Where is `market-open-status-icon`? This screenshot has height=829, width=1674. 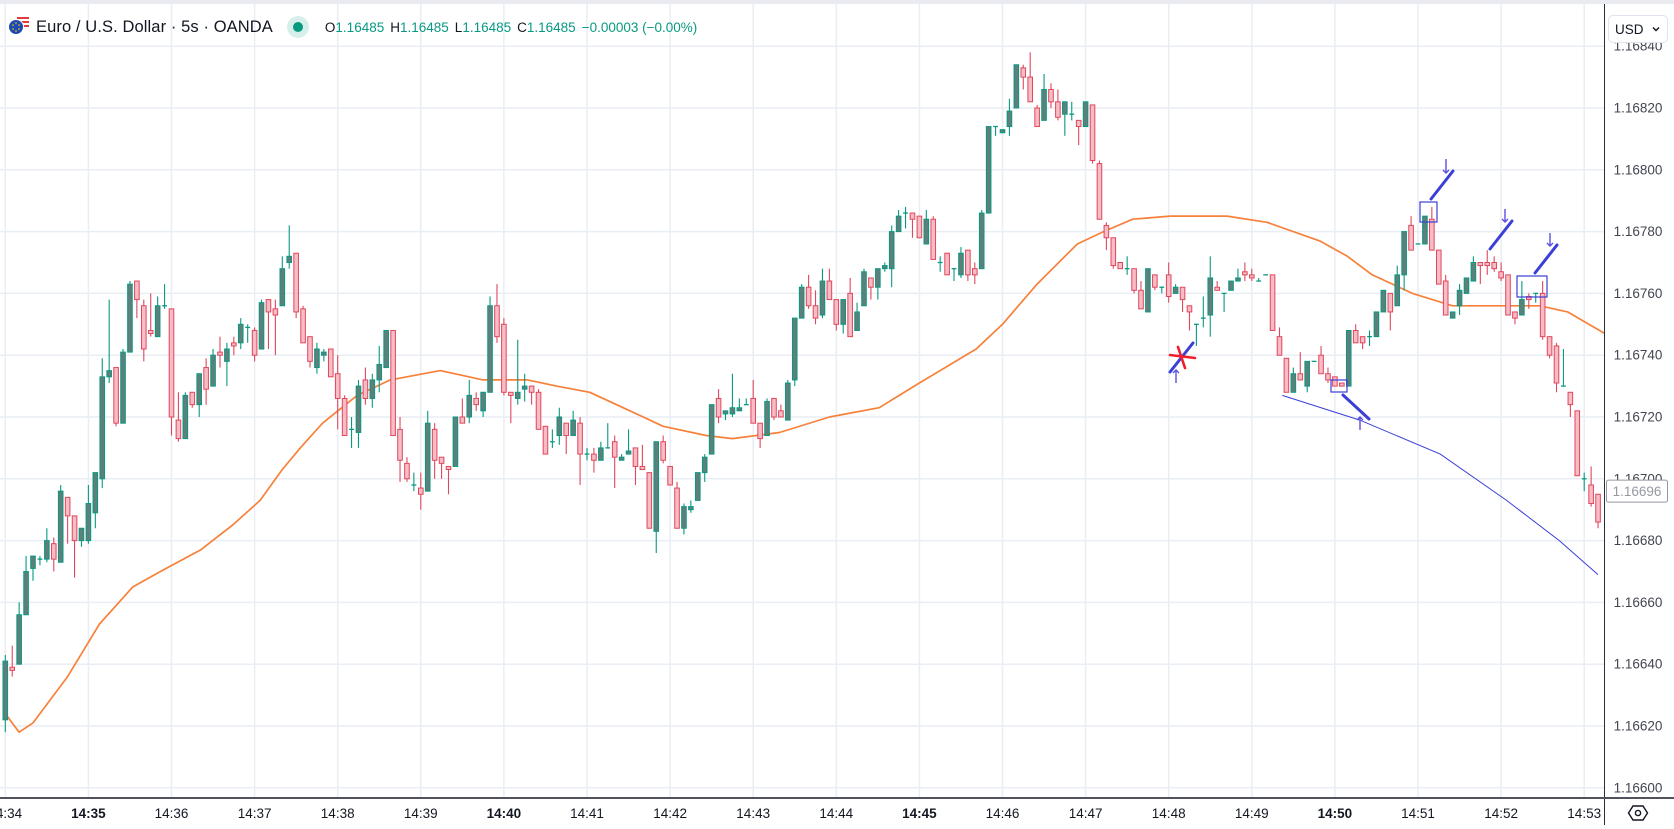
market-open-status-icon is located at coordinates (297, 27).